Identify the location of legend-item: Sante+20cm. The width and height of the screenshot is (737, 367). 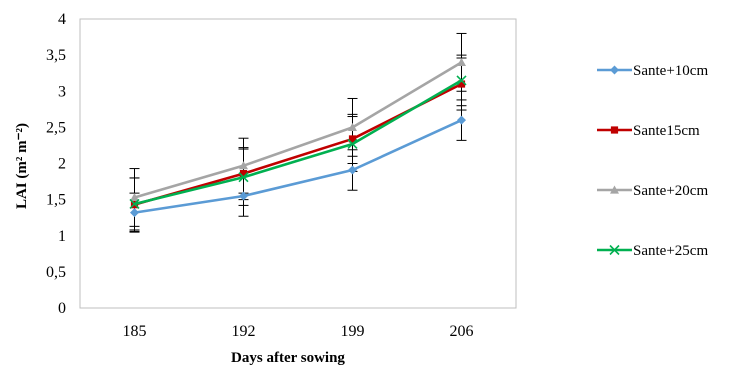
(652, 191).